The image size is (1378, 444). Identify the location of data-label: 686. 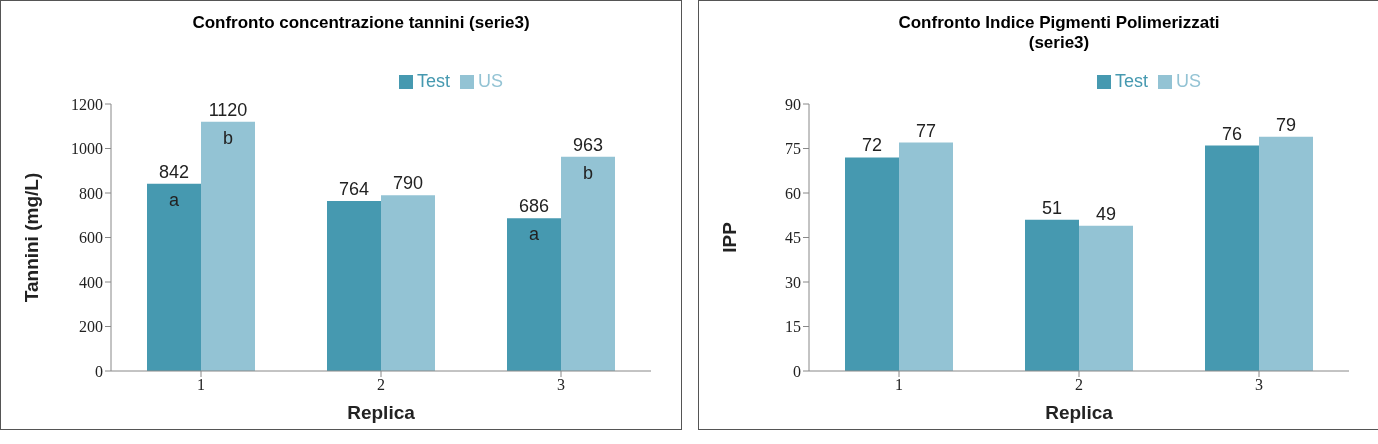
(534, 206).